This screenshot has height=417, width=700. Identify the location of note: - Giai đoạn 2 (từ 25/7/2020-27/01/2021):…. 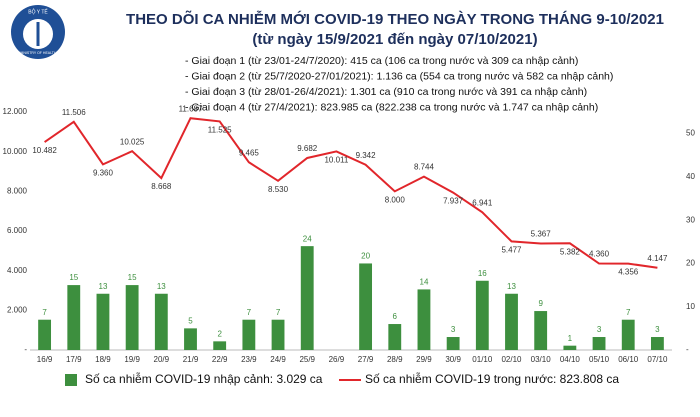
(399, 76).